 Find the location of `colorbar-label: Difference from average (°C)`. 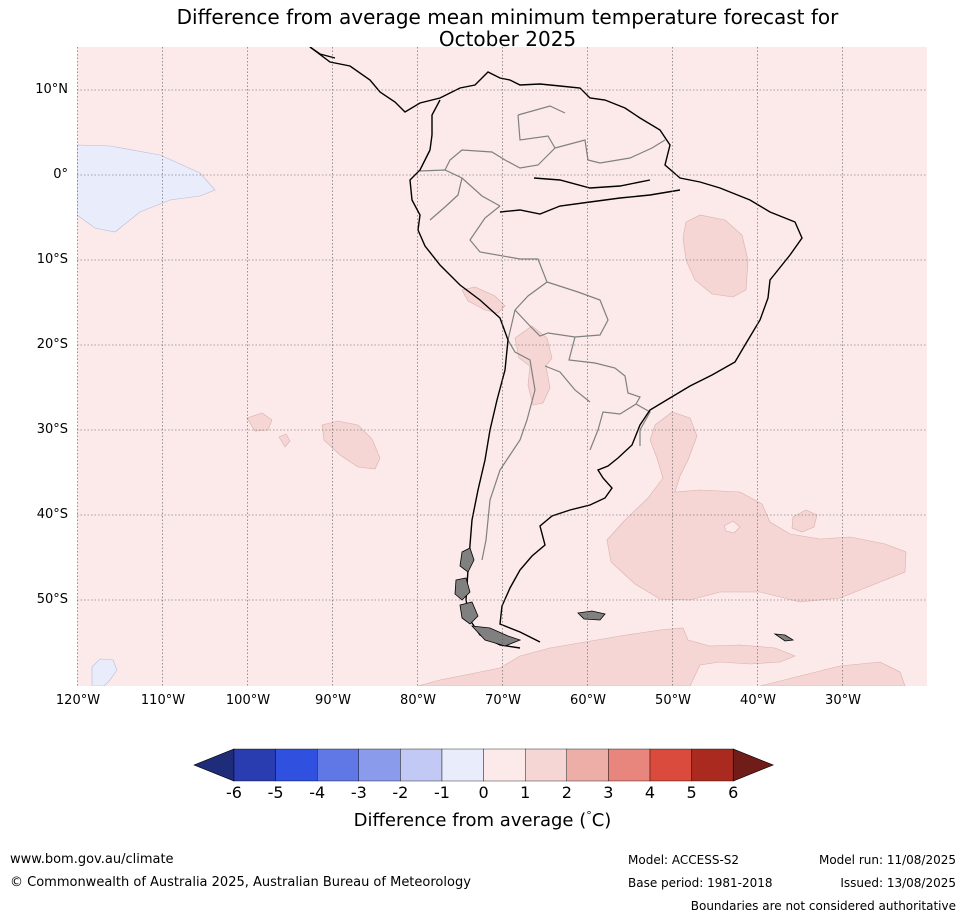

colorbar-label: Difference from average (°C) is located at coordinates (482, 820).